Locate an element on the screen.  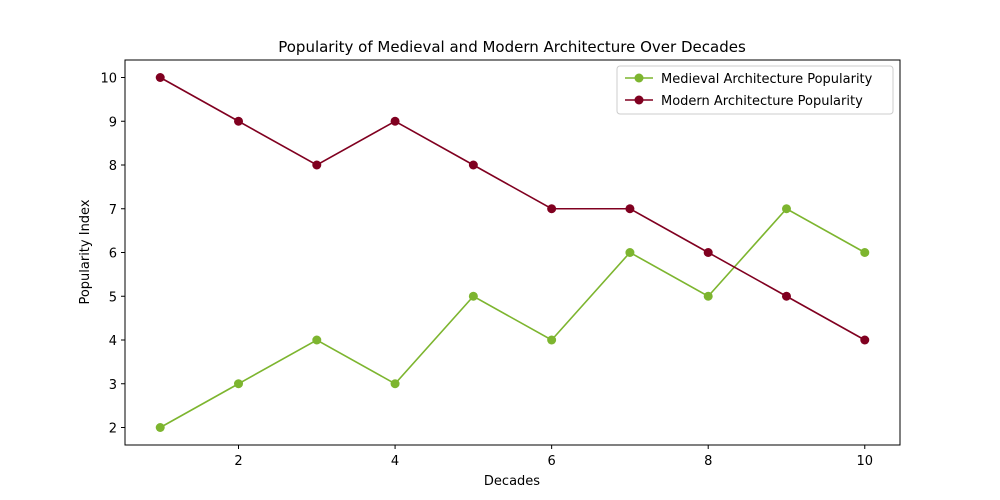
legend-label-2: Modern Architecture Popularity is located at coordinates (762, 101).